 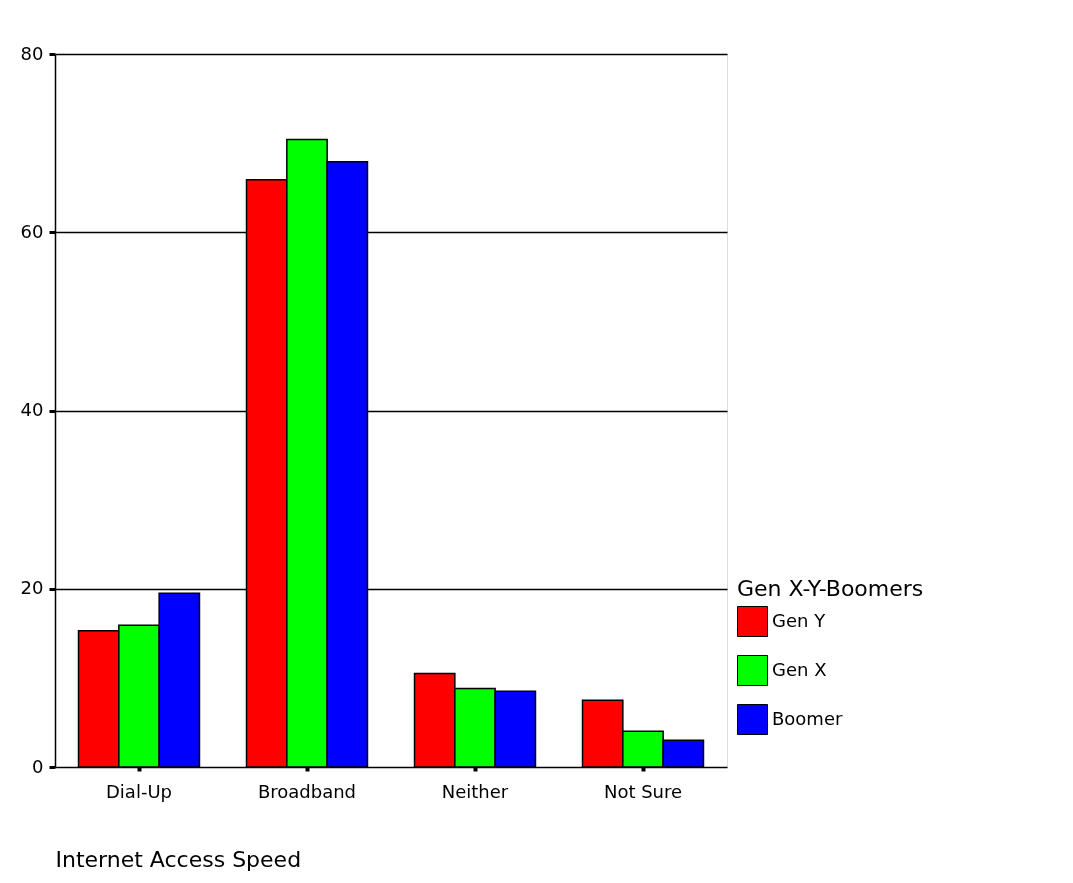 I want to click on y-tick-label: 80, so click(x=32, y=53).